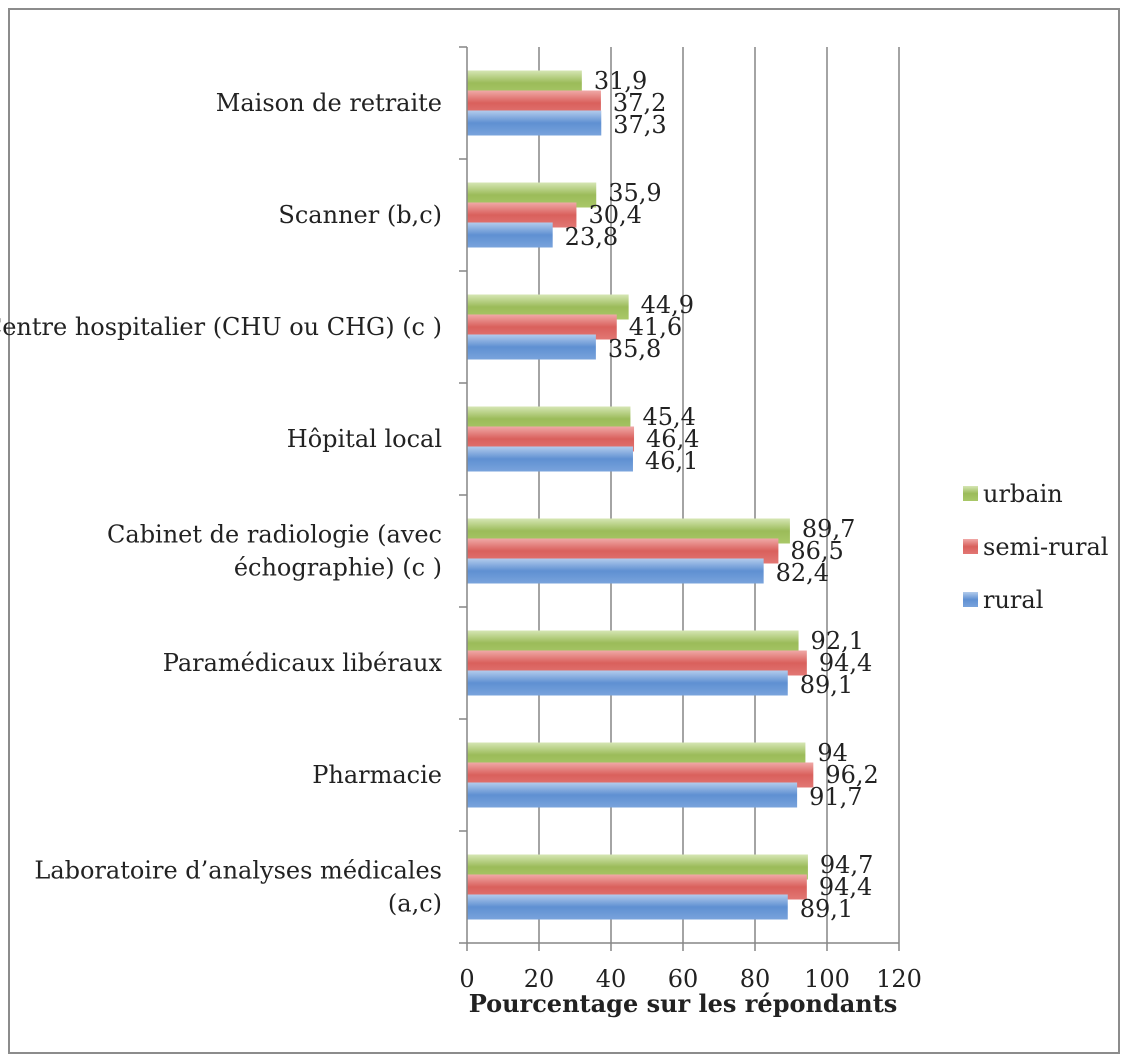  Describe the element at coordinates (221, 327) in the screenshot. I see `category-label: Centre hospitalier (CHU ou CHG) (c )` at that location.